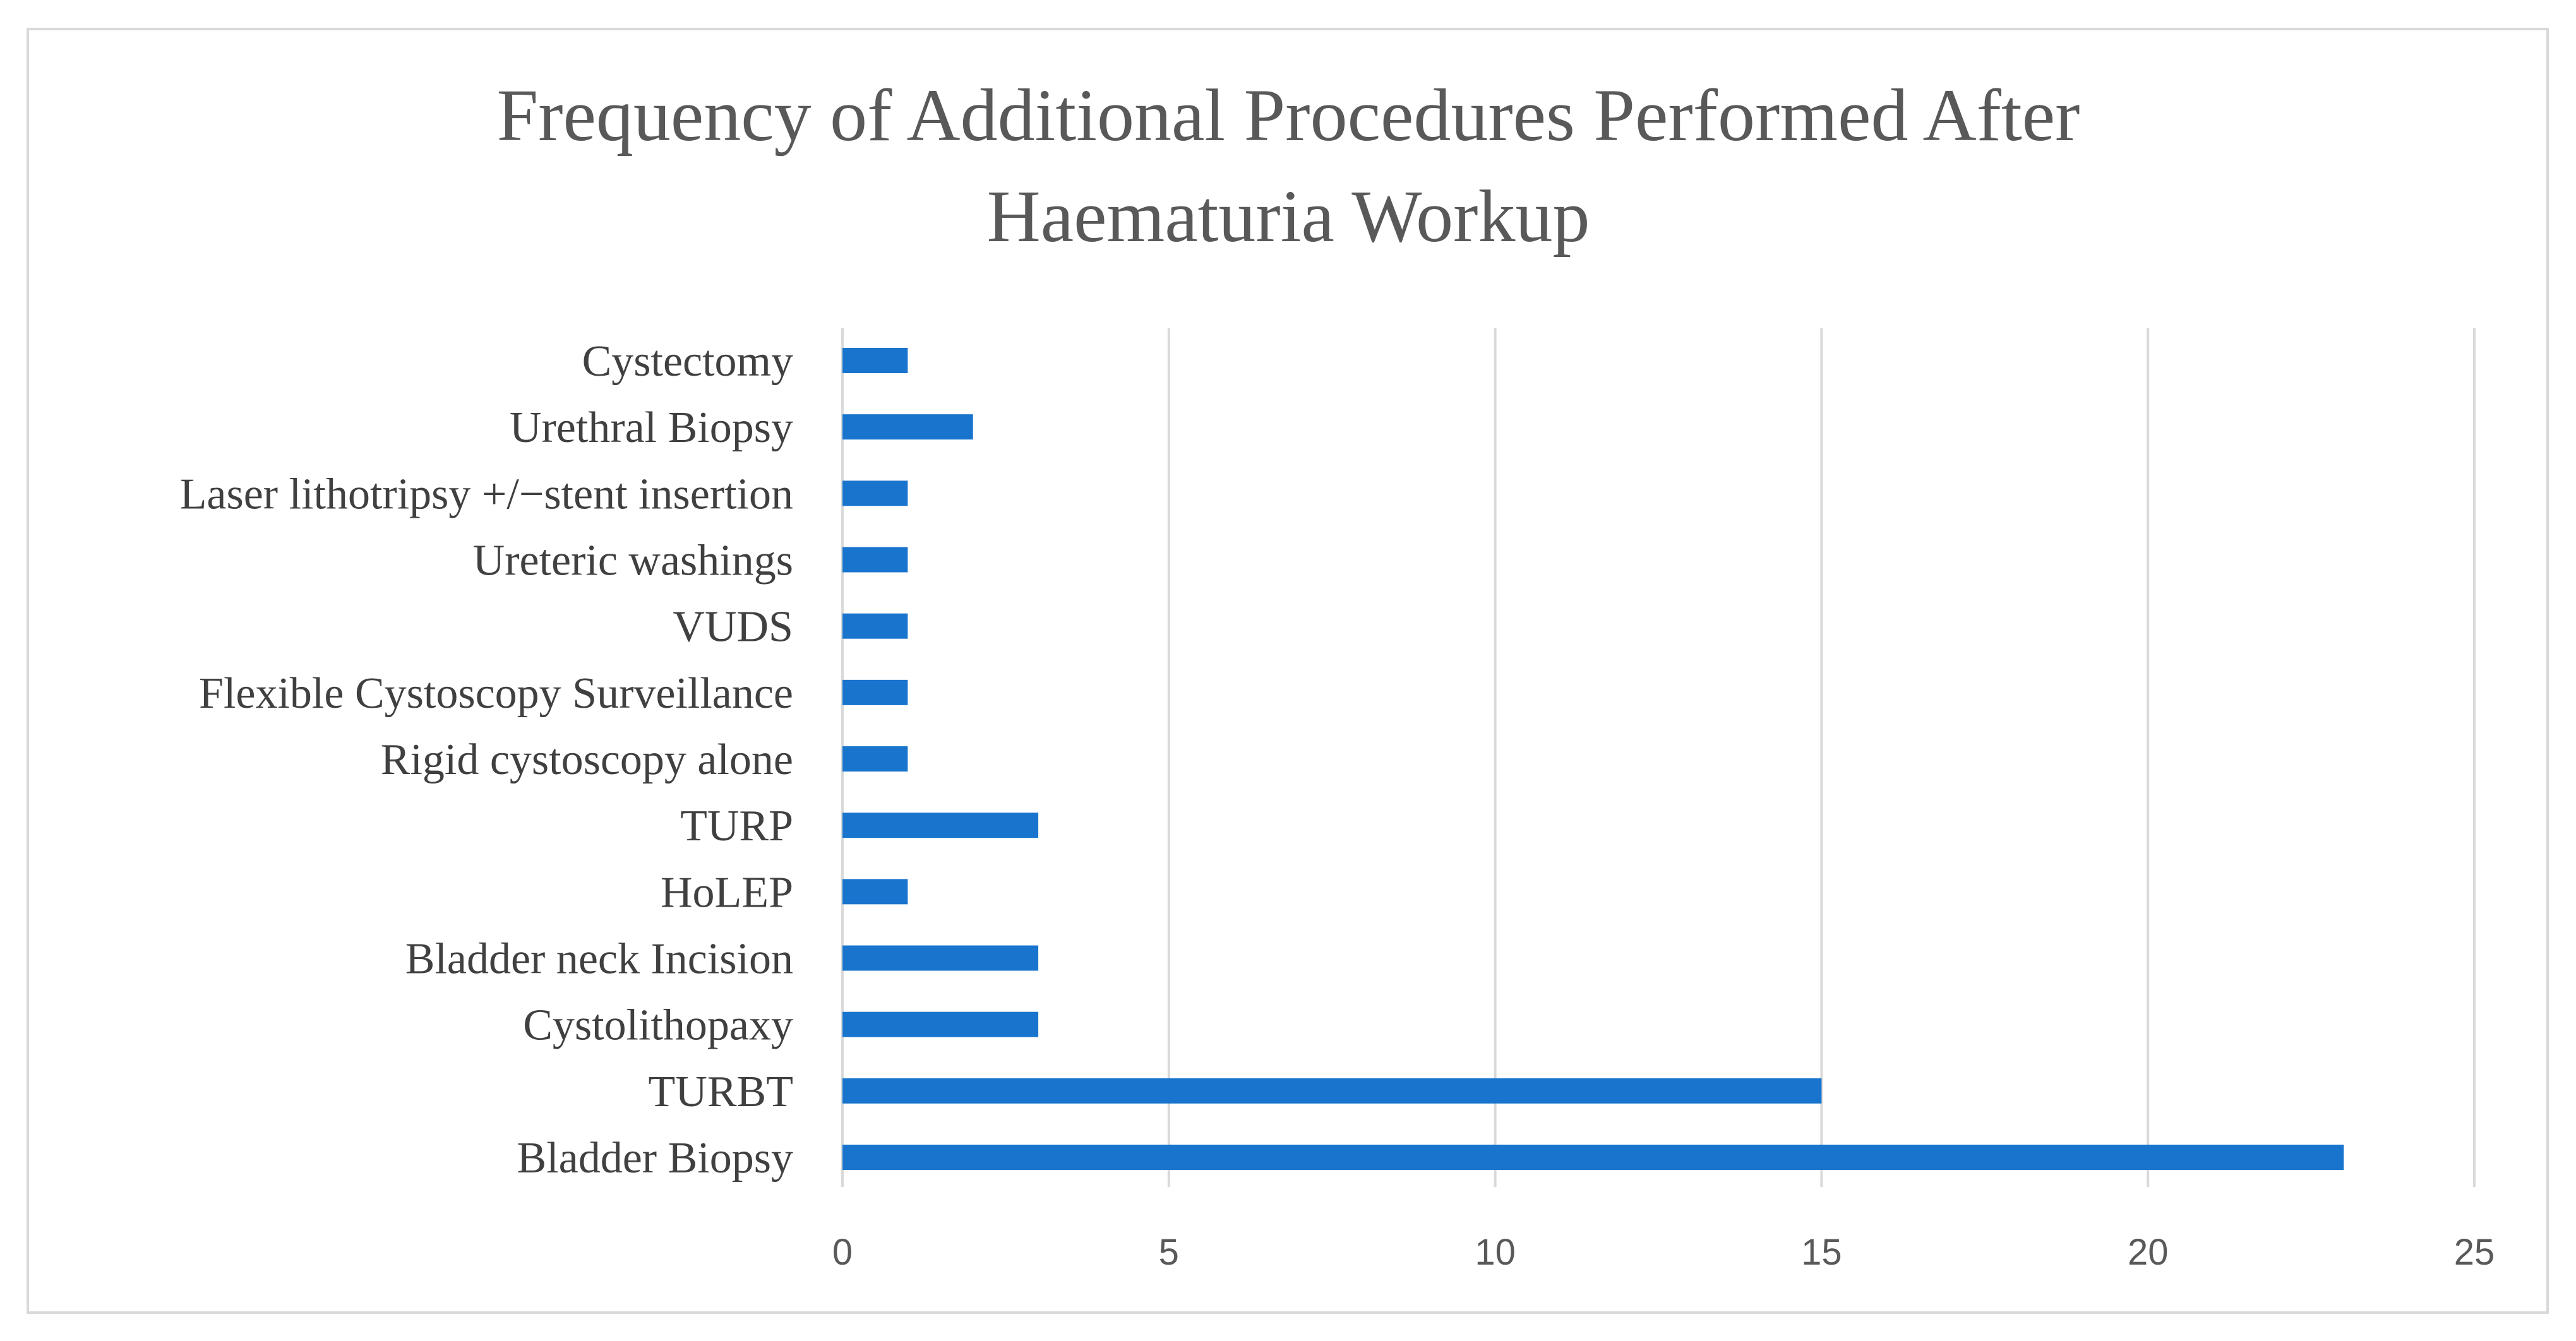 The width and height of the screenshot is (2576, 1341). I want to click on category-label: Bladder Biopsy, so click(655, 1158).